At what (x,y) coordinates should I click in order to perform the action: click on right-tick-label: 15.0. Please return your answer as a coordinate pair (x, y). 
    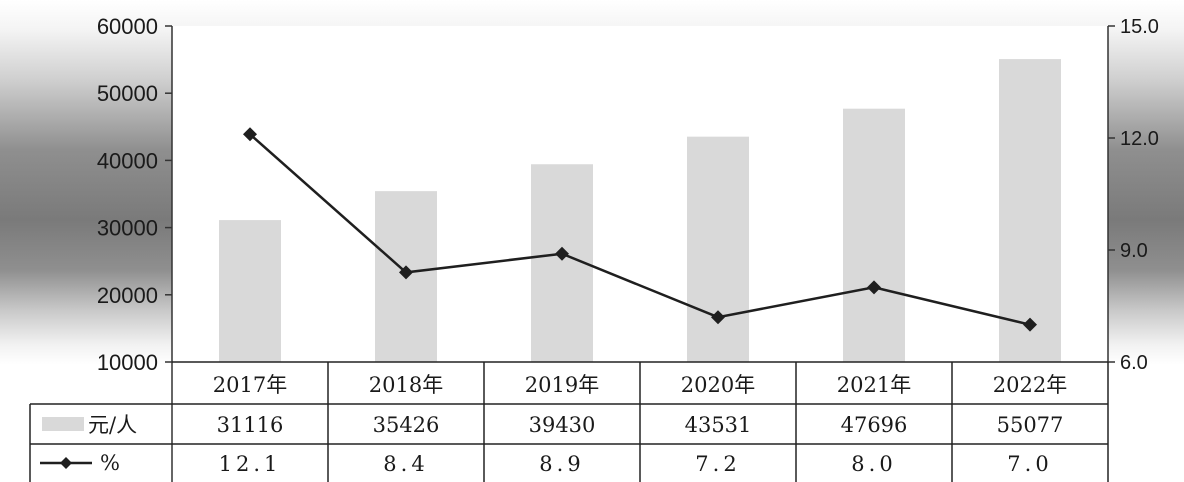
    Looking at the image, I should click on (1139, 27).